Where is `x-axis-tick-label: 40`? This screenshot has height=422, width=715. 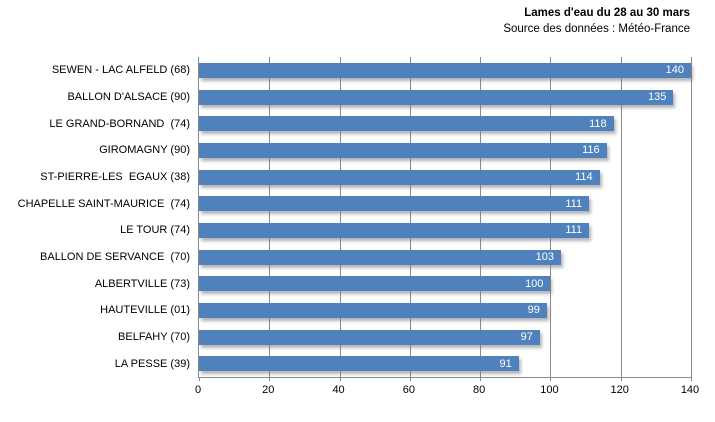
x-axis-tick-label: 40 is located at coordinates (338, 390).